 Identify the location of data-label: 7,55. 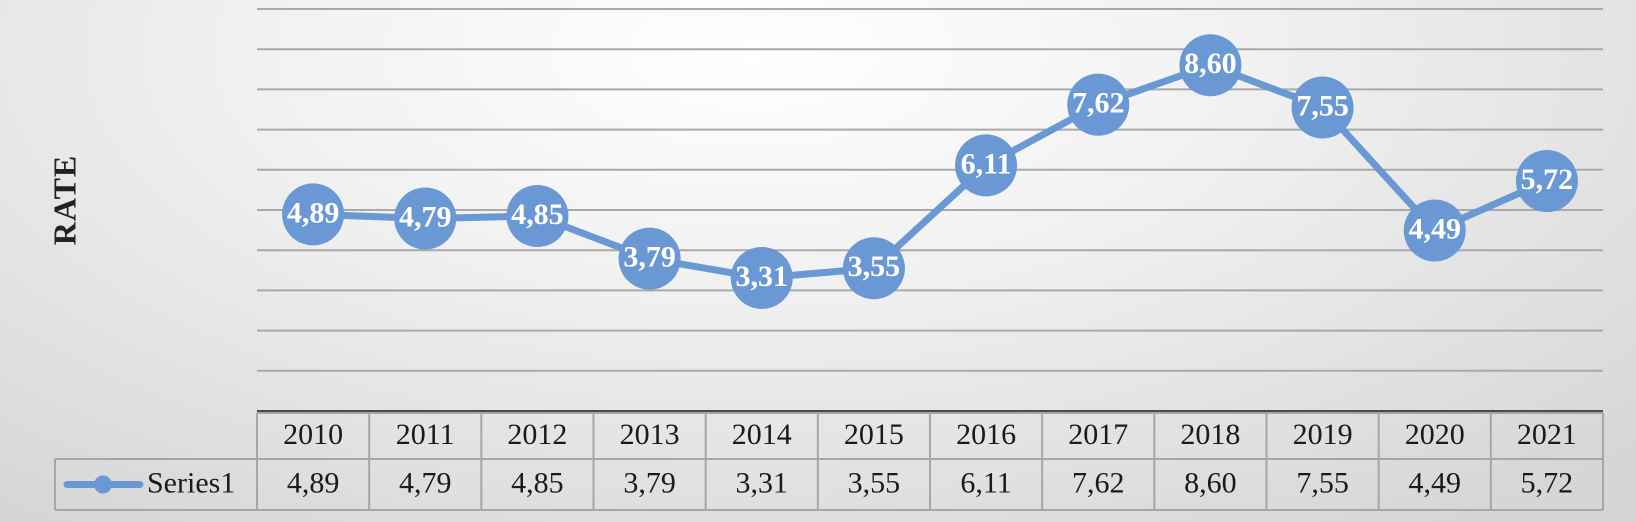
(1322, 105).